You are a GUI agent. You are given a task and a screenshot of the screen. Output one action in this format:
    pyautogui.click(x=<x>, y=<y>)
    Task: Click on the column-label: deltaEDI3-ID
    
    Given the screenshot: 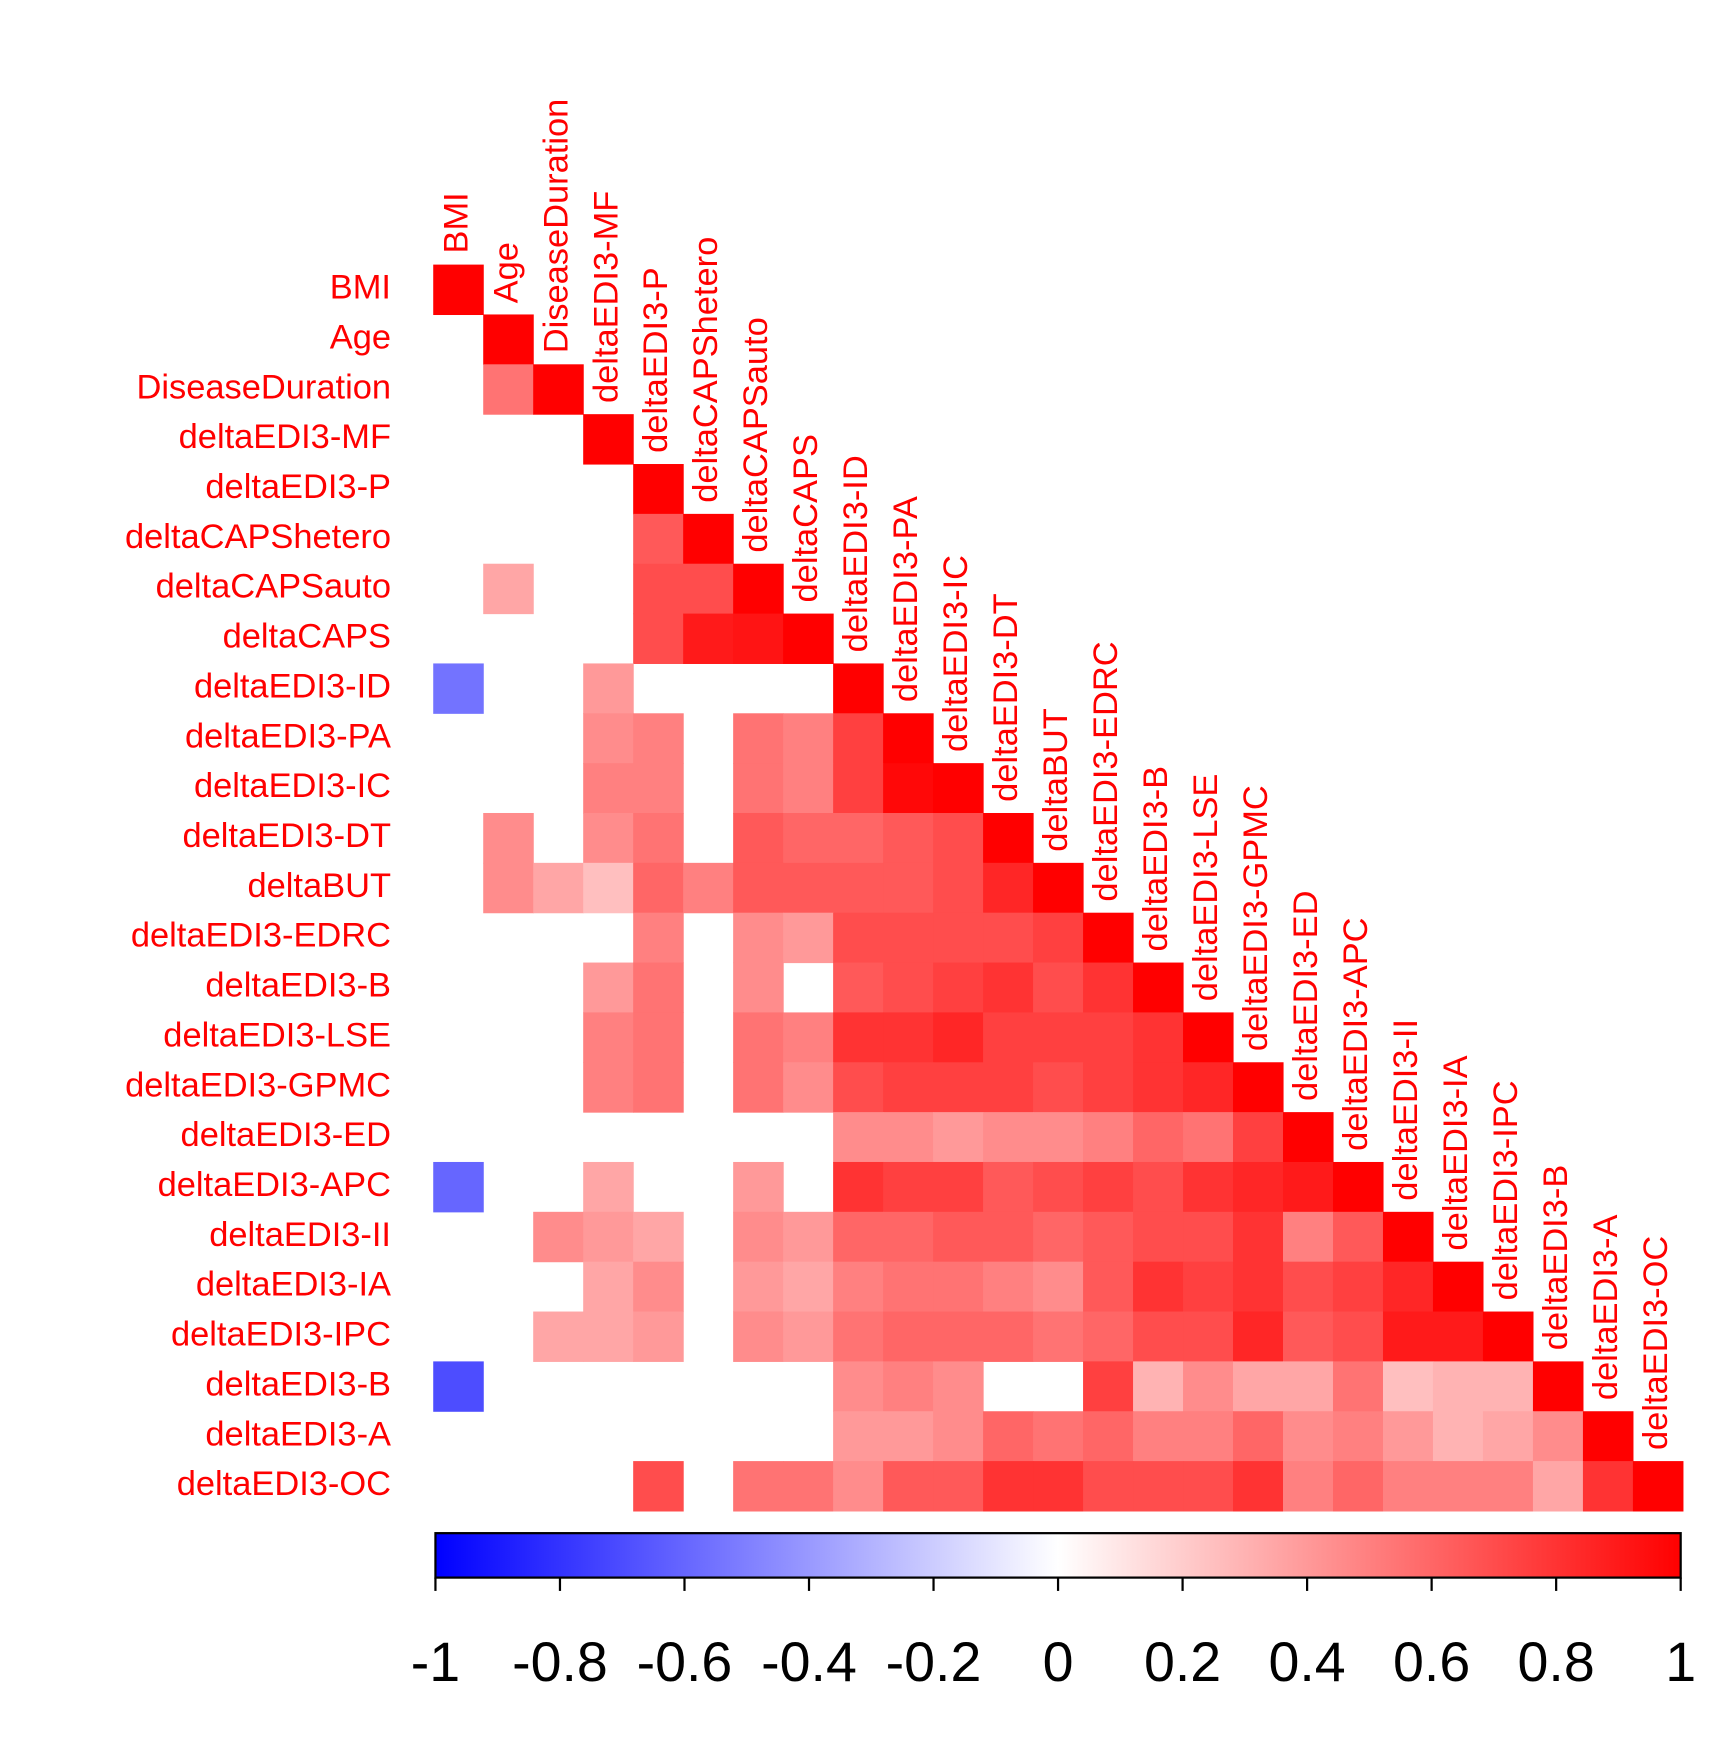 What is the action you would take?
    pyautogui.click(x=856, y=553)
    